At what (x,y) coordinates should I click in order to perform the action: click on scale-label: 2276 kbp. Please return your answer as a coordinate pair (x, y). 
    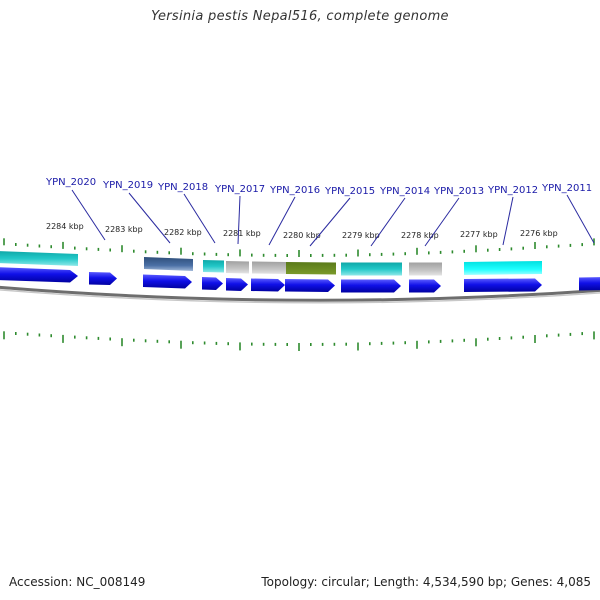
    Looking at the image, I should click on (539, 233).